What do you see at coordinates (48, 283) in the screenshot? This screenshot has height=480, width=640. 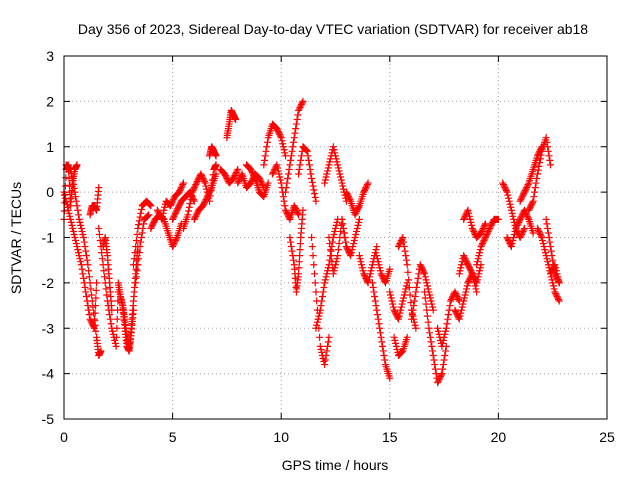 I see `y-tick-label: -2` at bounding box center [48, 283].